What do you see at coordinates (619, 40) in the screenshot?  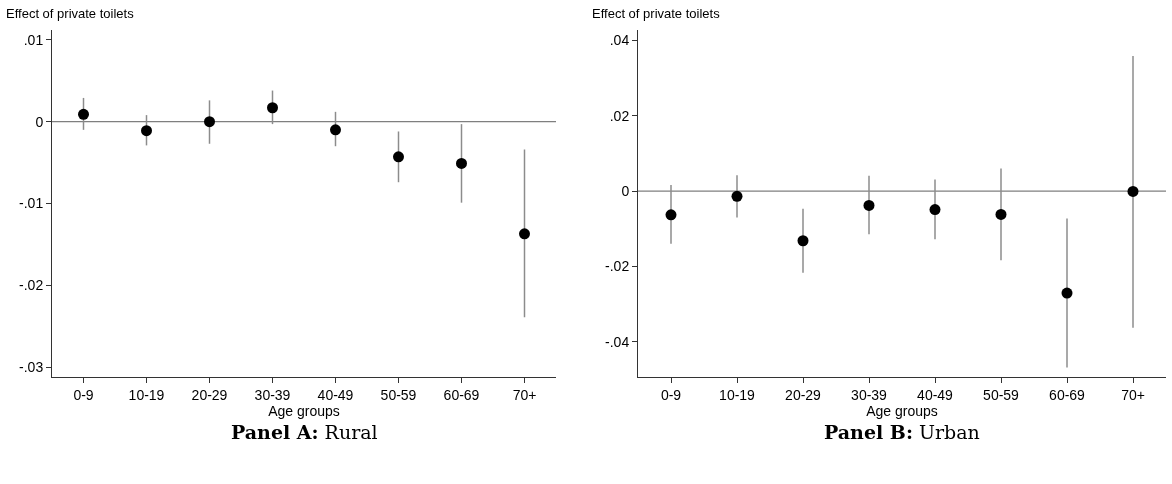 I see `y-tick-label: .04` at bounding box center [619, 40].